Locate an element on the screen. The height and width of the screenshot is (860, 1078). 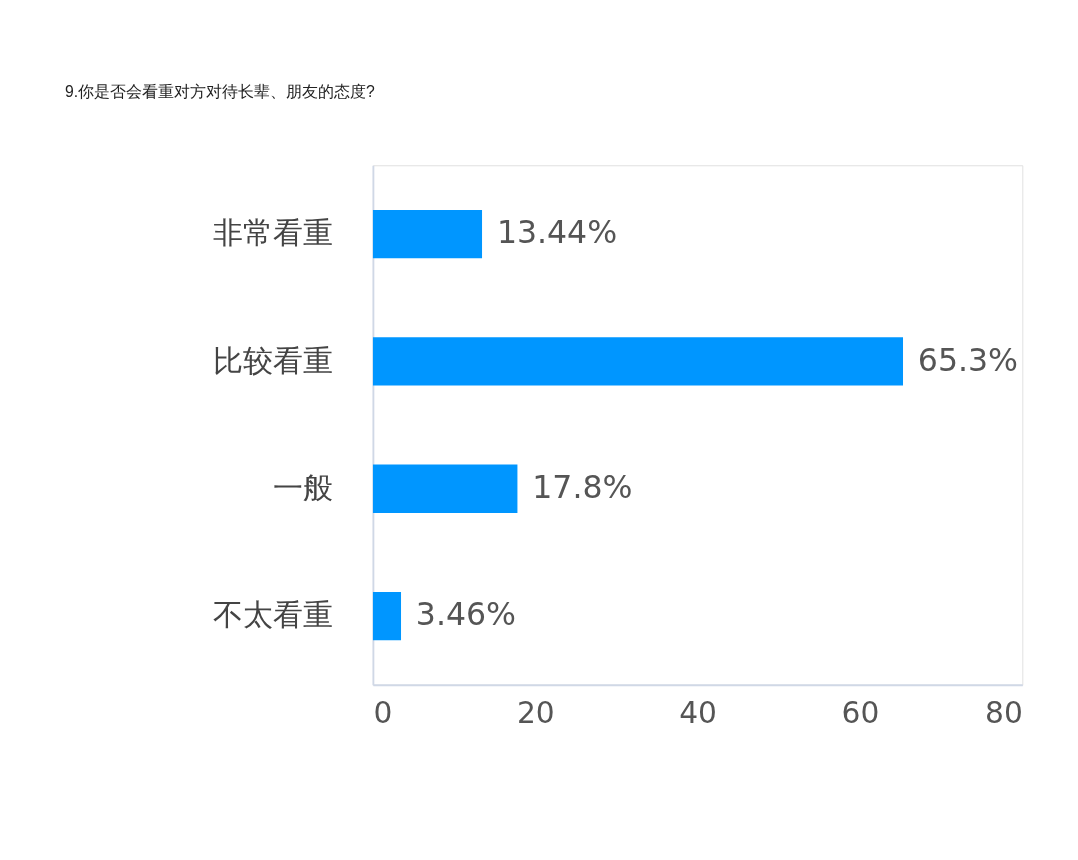
x-tick-label: 20 is located at coordinates (535, 713).